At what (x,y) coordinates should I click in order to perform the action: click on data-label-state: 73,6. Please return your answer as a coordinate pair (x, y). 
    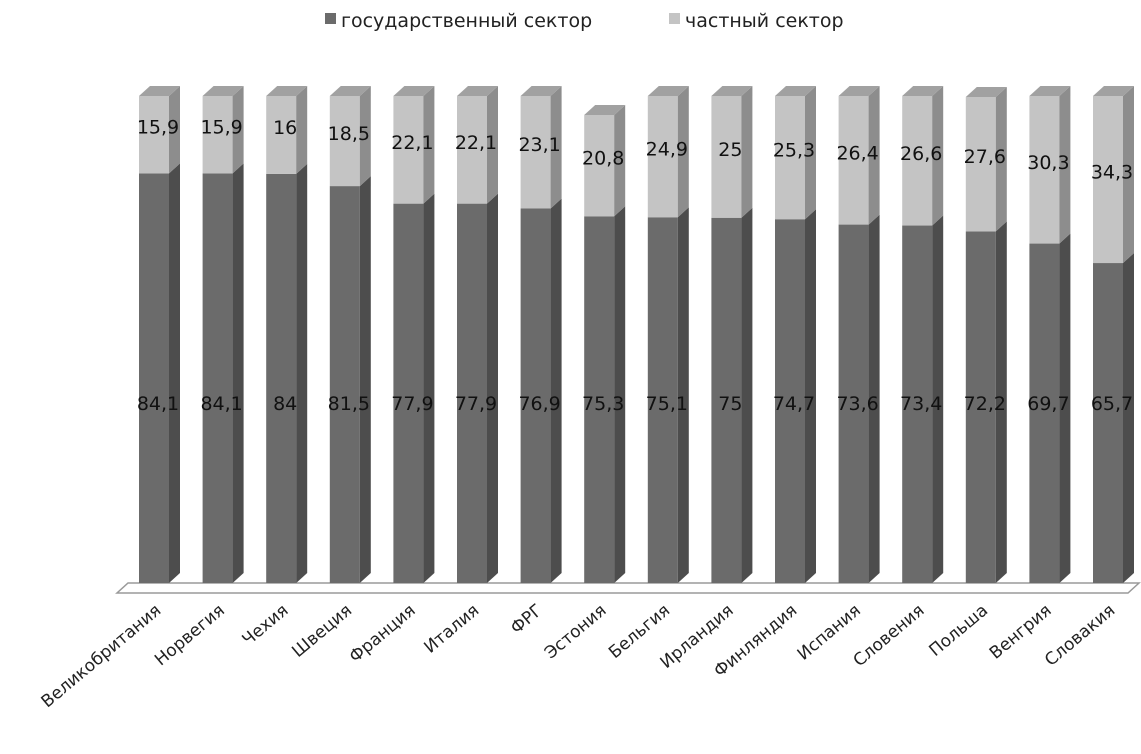
    Looking at the image, I should click on (857, 404).